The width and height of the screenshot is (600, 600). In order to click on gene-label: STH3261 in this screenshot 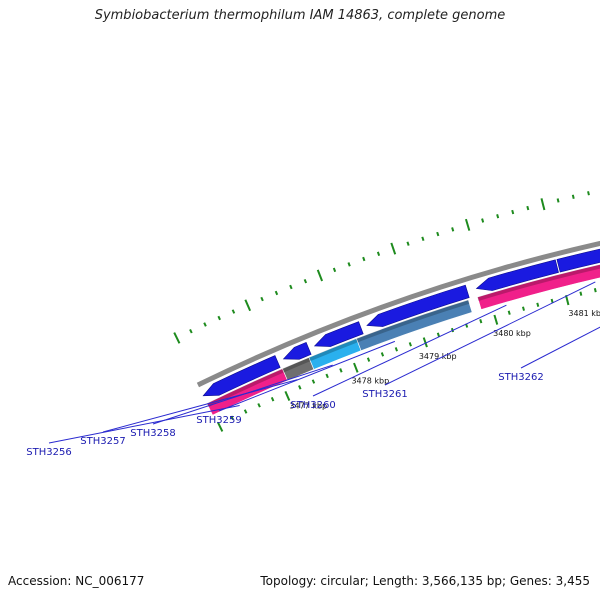, I will do `click(384, 394)`.